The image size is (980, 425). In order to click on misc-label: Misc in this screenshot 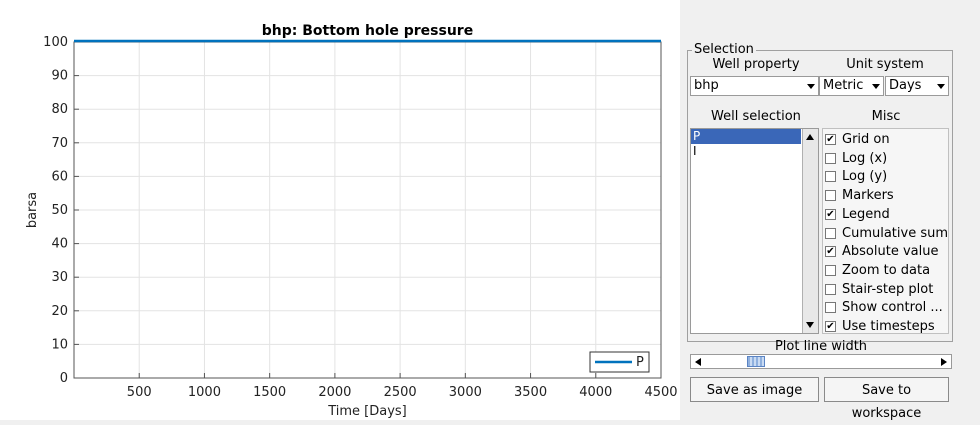, I will do `click(886, 116)`.